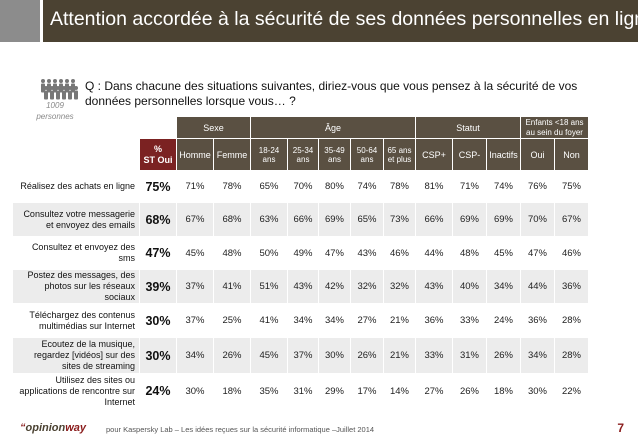 The image size is (638, 442). I want to click on cell-value: 73%, so click(399, 219).